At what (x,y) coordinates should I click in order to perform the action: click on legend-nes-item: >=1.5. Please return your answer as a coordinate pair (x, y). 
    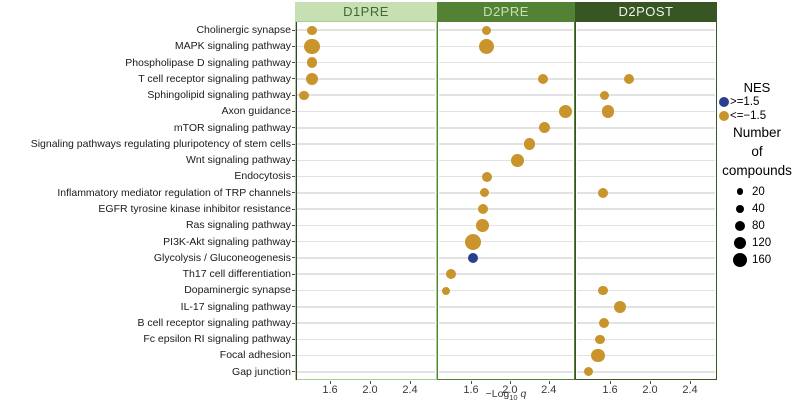
    Looking at the image, I should click on (757, 102).